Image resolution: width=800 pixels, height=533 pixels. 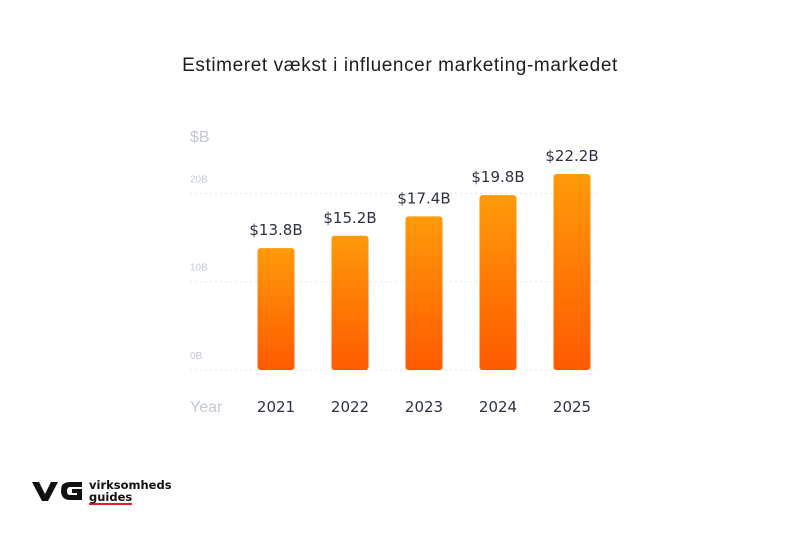 What do you see at coordinates (199, 179) in the screenshot?
I see `y-tick-label: 20B` at bounding box center [199, 179].